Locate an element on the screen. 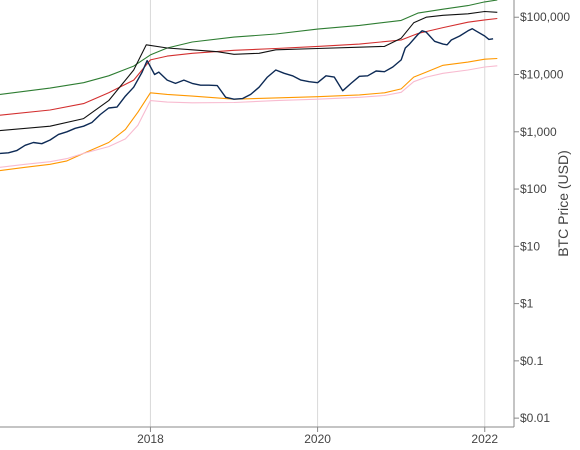 The image size is (580, 450). x-tick-label-1: 2020 is located at coordinates (317, 439).